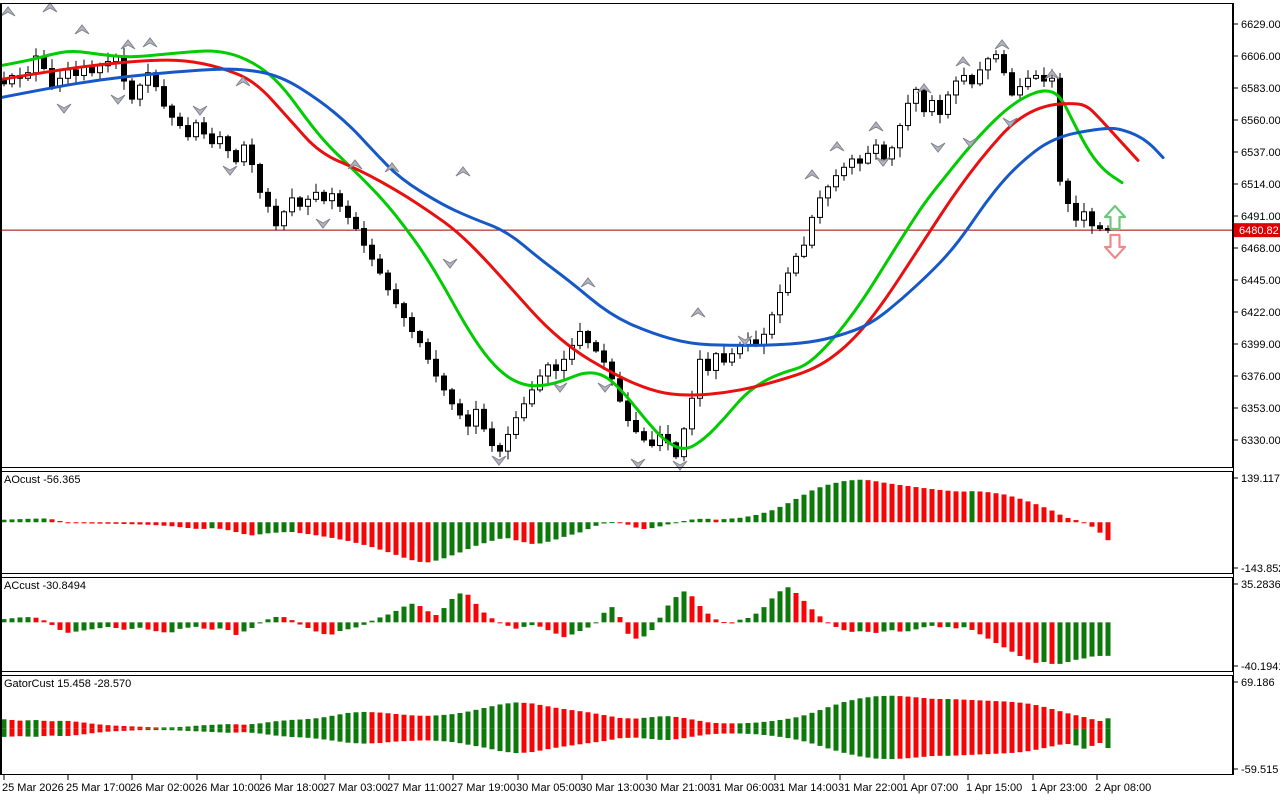 This screenshot has height=800, width=1280. I want to click on time-axis-label: 25 Mar 2026, so click(33, 788).